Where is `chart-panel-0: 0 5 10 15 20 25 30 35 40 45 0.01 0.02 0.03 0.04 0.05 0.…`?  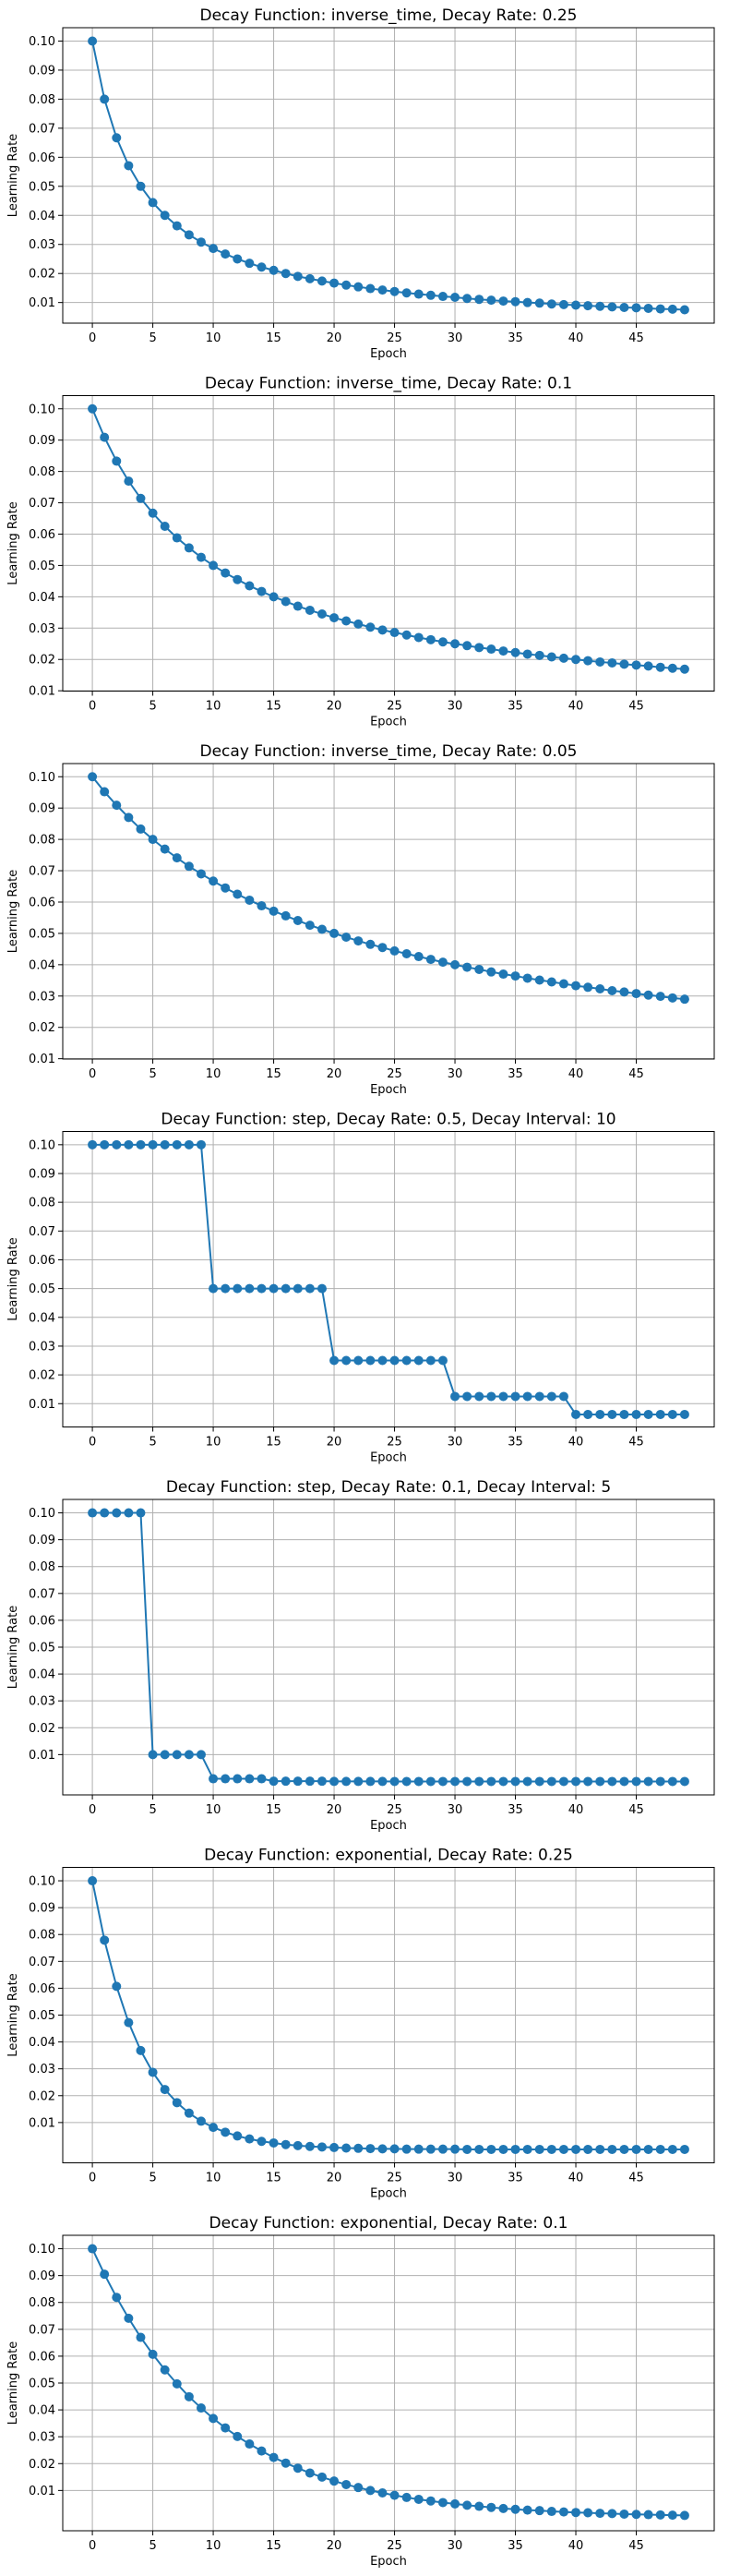 chart-panel-0: 0 5 10 15 20 25 30 35 40 45 0.01 0.02 0.03 0.04 0.05 0.… is located at coordinates (360, 183).